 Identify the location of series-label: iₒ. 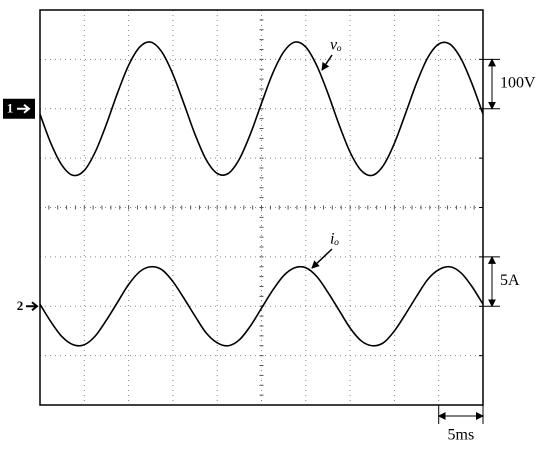
(334, 239).